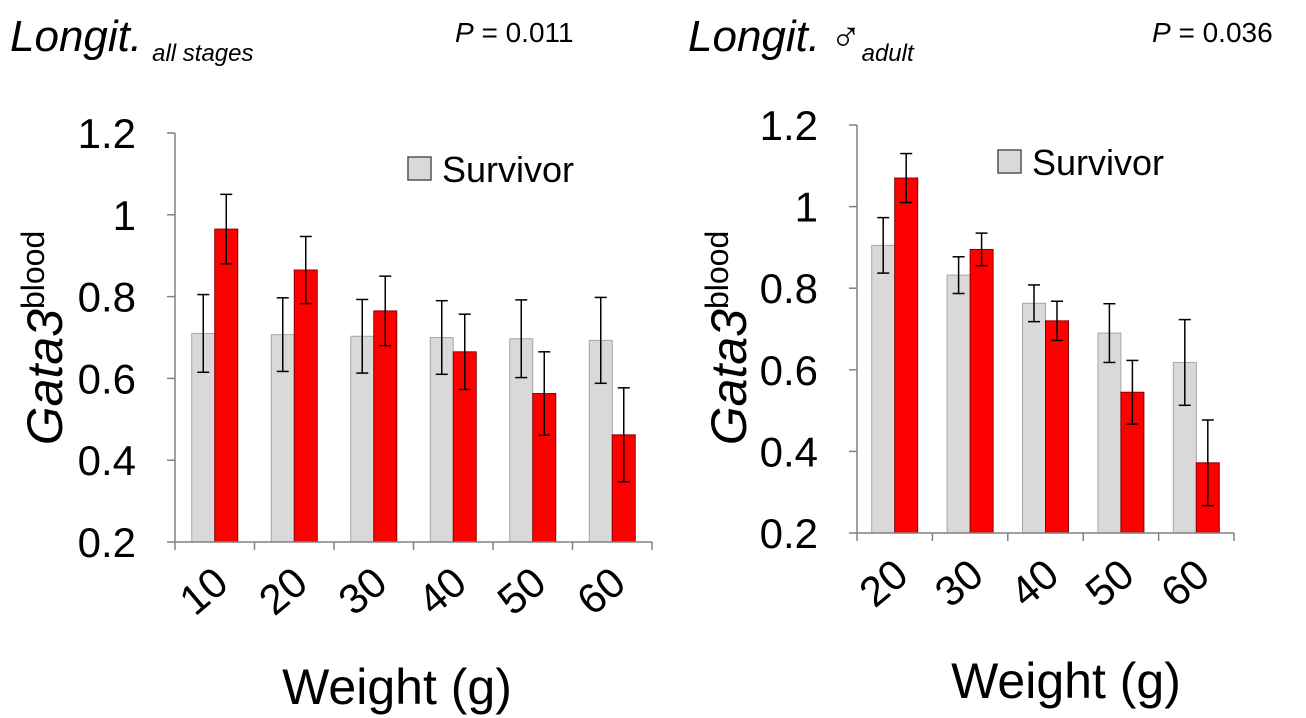  What do you see at coordinates (1222, 32) in the screenshot?
I see `p-value-text: = 0.036` at bounding box center [1222, 32].